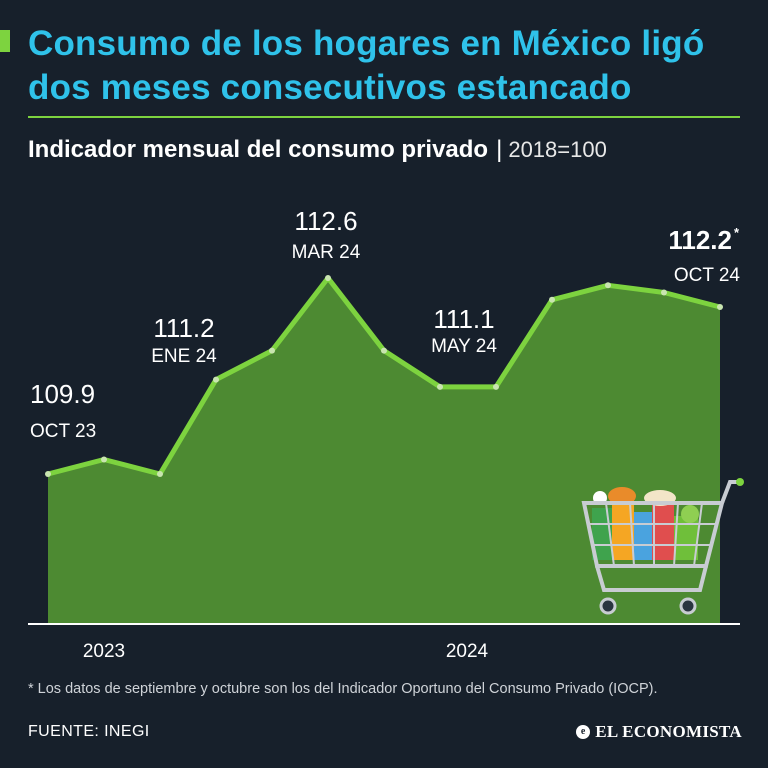 Image resolution: width=768 pixels, height=768 pixels. I want to click on annotation-mar-24: 112.6 MAR 24, so click(326, 234).